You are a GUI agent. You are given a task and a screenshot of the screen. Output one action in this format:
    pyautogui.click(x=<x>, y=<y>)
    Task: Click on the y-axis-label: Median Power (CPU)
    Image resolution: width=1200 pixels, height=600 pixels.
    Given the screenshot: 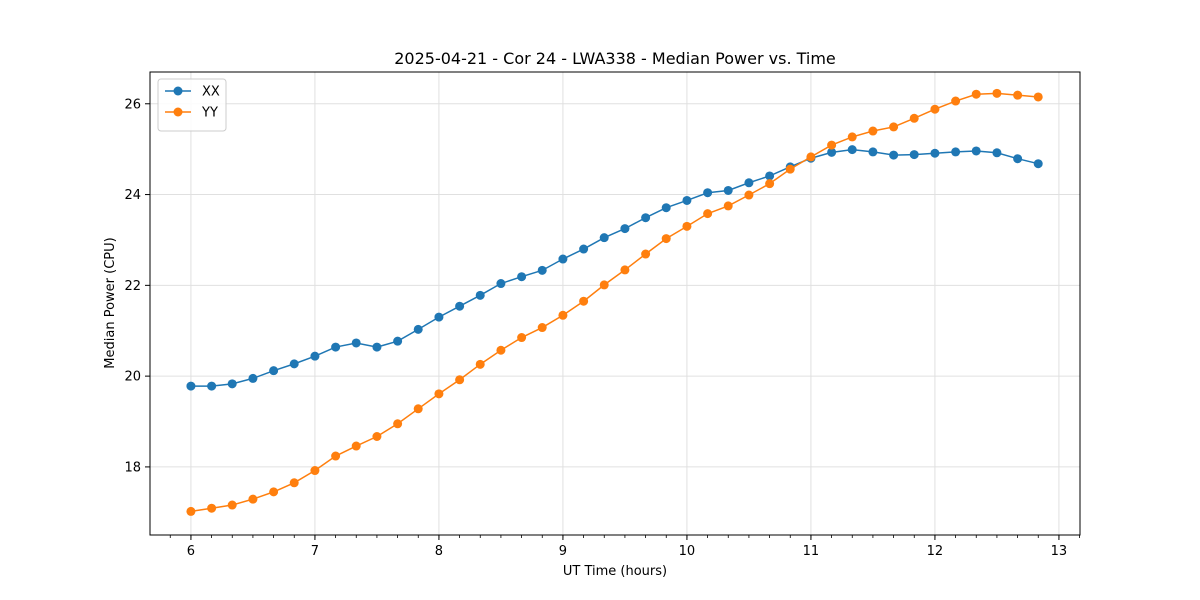 What is the action you would take?
    pyautogui.click(x=110, y=302)
    